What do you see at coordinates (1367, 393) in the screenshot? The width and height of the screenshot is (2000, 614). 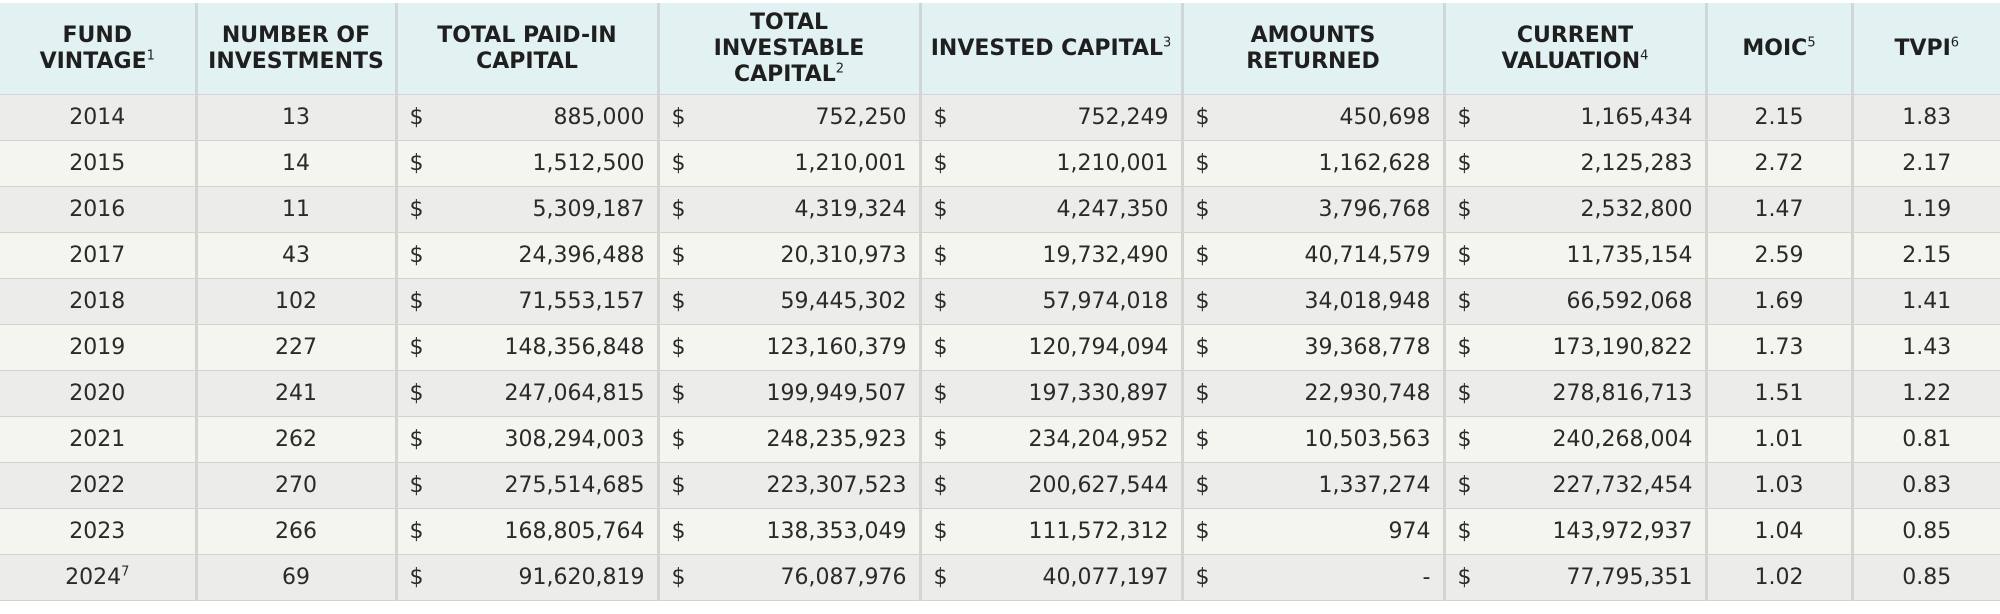 I see `amount-value: 22,930,748` at bounding box center [1367, 393].